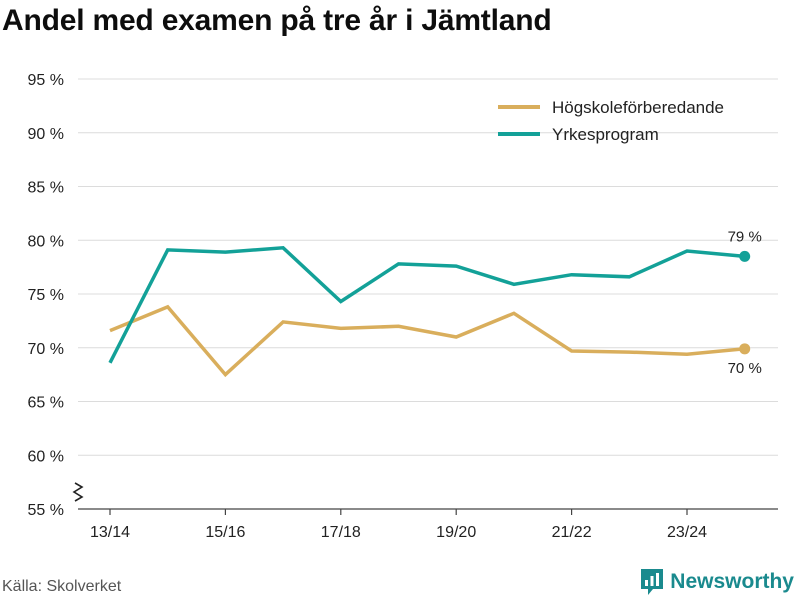  I want to click on x-tick-label: 15/16, so click(225, 532).